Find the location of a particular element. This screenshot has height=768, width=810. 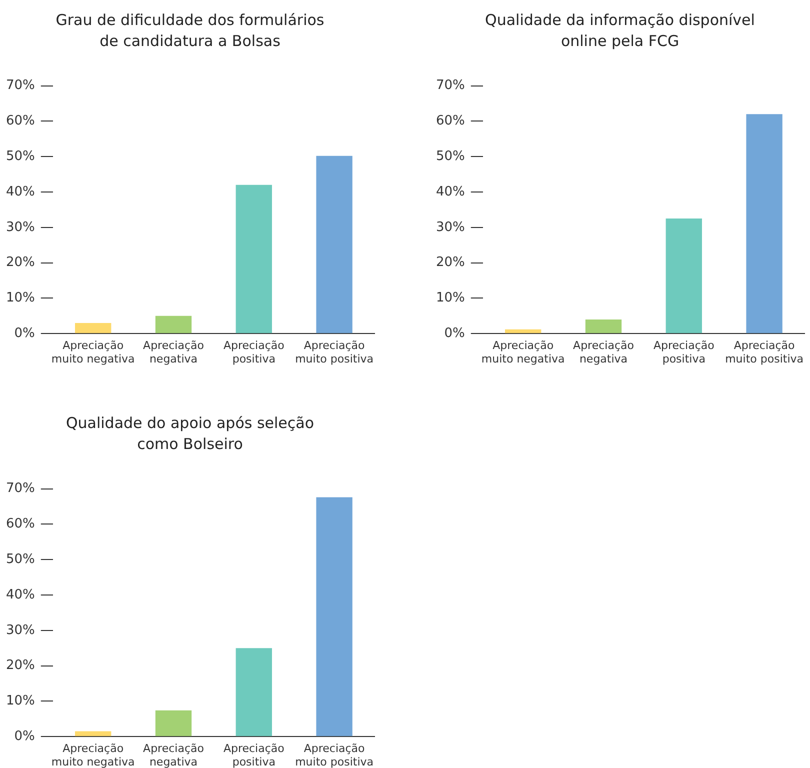

chart-title: Grau de dificuldade dos formulários de candidatura a Bolsas is located at coordinates (190, 31).